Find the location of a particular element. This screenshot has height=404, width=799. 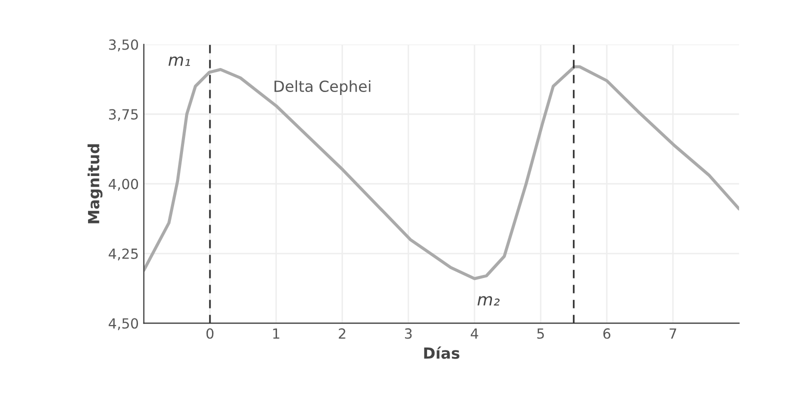

annotation: m₂ is located at coordinates (489, 301).